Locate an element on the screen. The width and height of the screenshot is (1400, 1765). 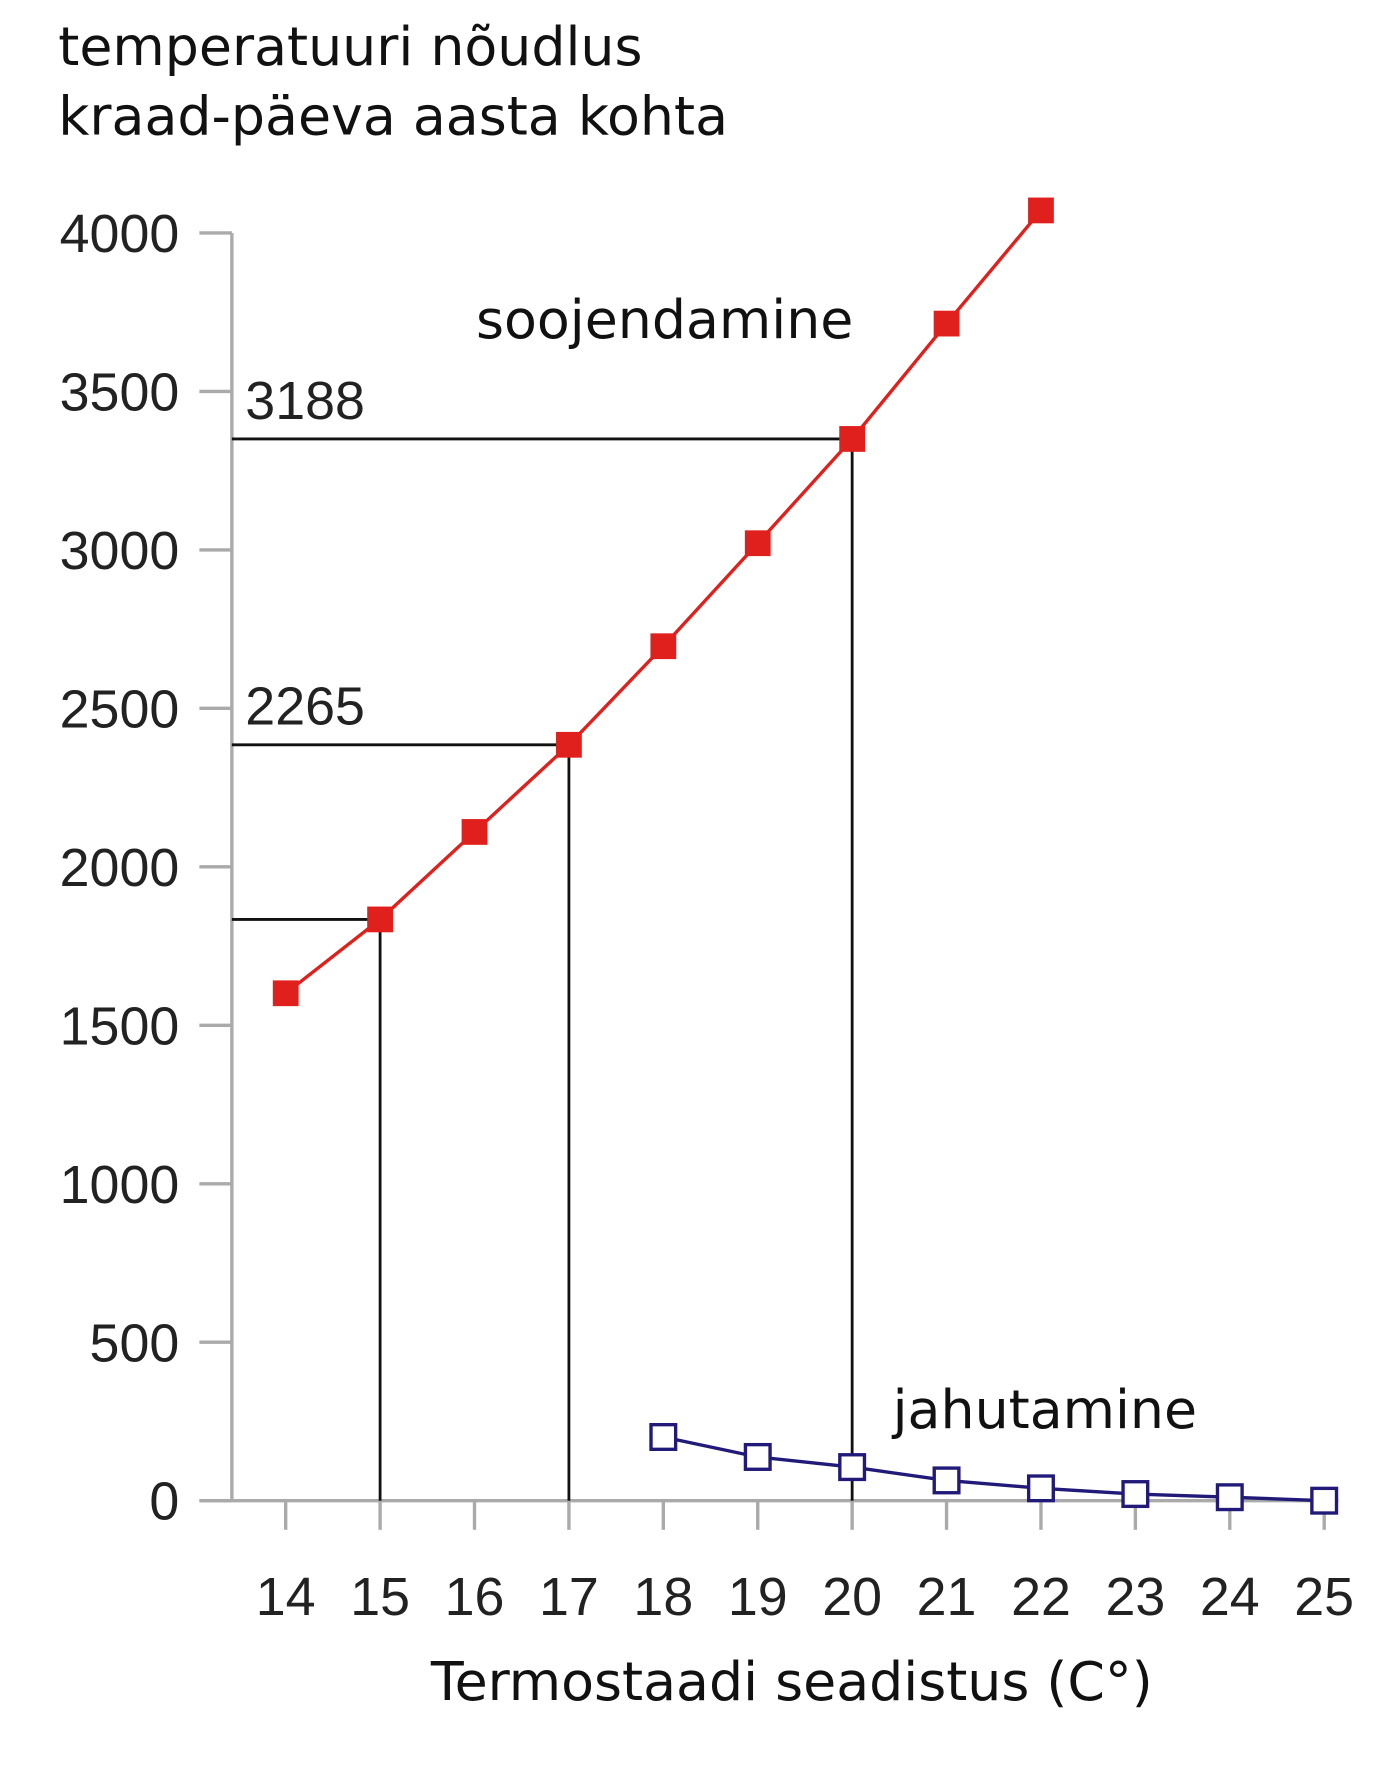
series-line is located at coordinates (993, 1469).